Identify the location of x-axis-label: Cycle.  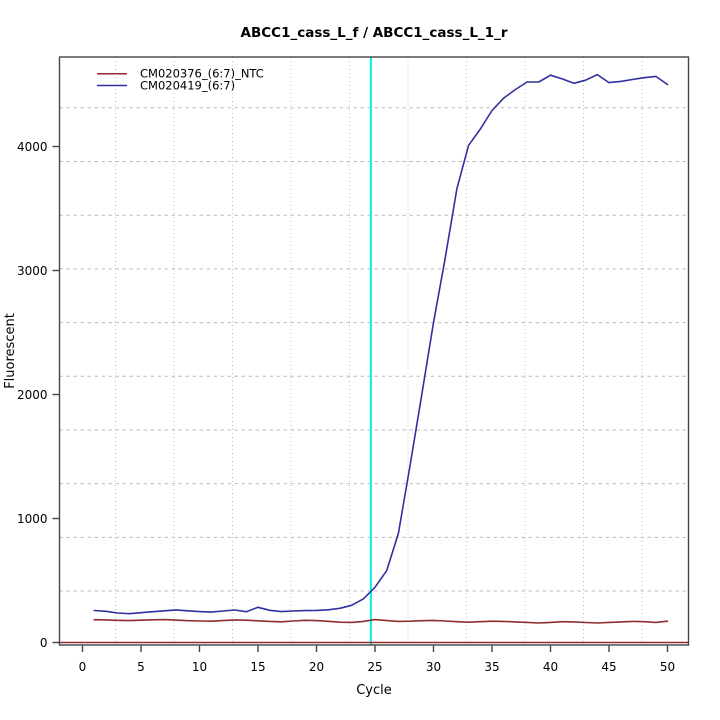
(374, 690).